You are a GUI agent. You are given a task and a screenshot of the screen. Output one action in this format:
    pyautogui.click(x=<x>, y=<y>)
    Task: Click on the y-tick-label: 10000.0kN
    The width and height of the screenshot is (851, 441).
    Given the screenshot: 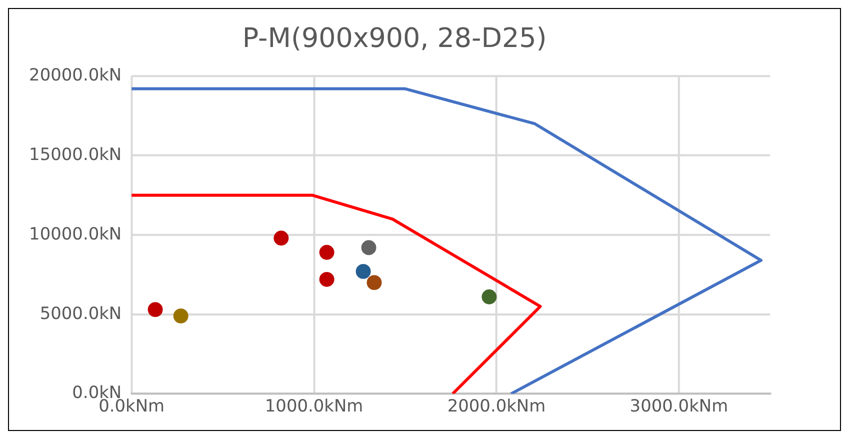 What is the action you would take?
    pyautogui.click(x=75, y=233)
    